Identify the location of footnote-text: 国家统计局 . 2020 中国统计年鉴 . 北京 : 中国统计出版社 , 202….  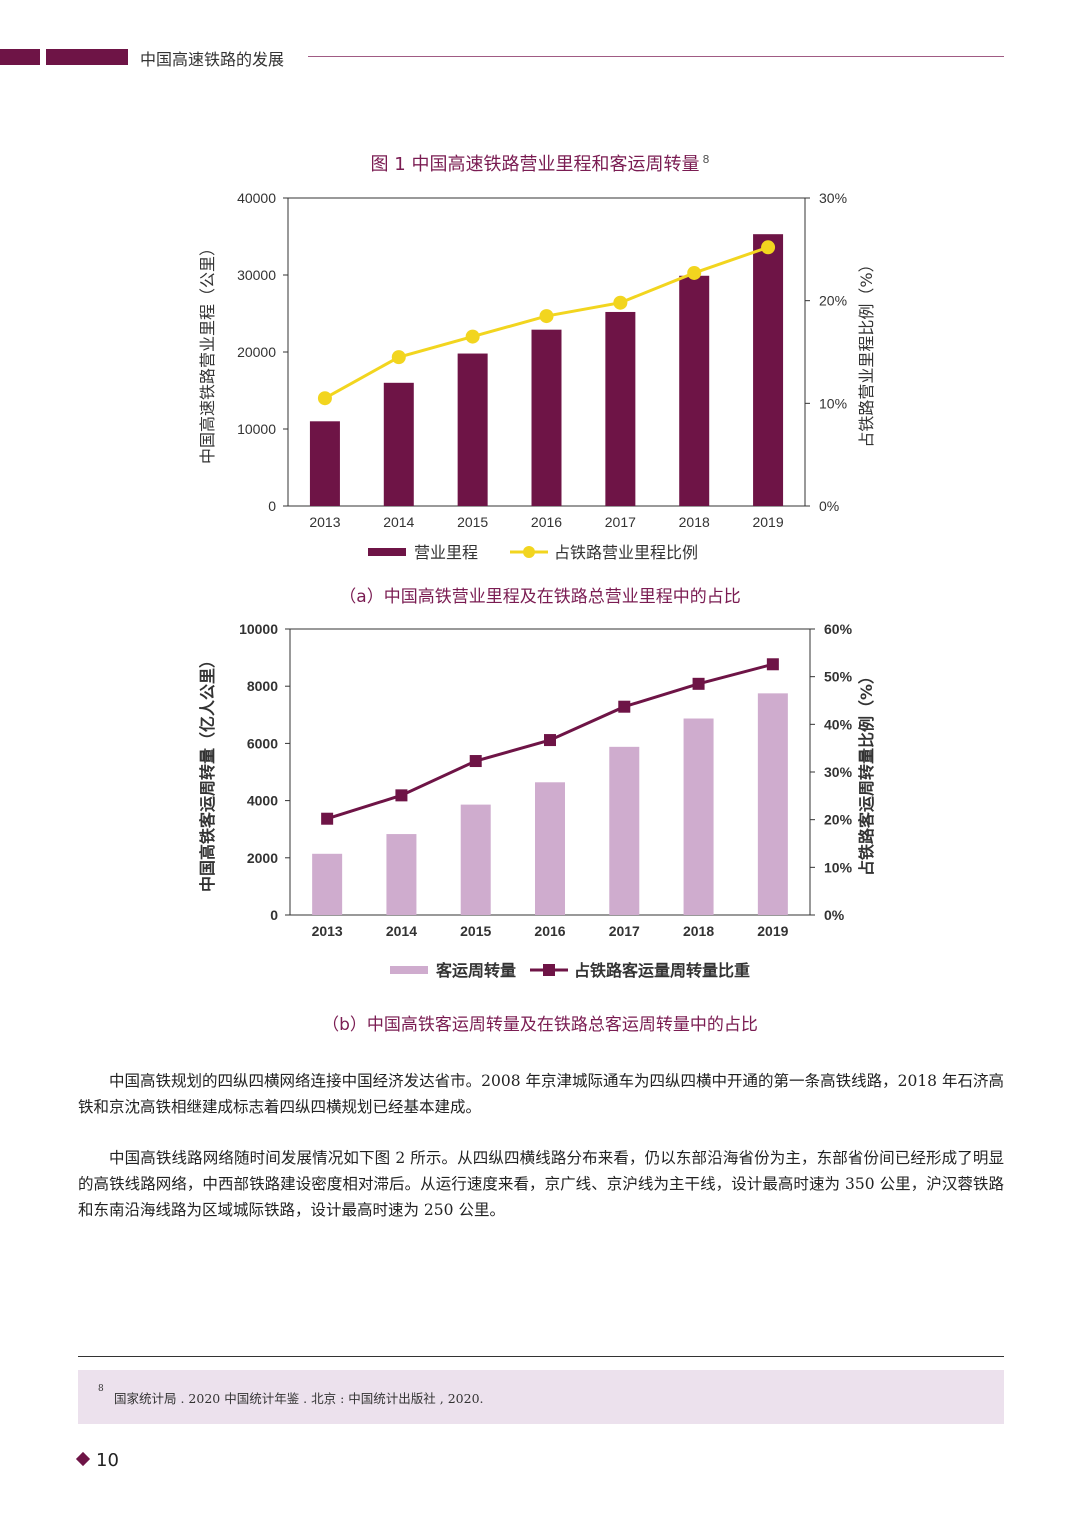
(299, 1398).